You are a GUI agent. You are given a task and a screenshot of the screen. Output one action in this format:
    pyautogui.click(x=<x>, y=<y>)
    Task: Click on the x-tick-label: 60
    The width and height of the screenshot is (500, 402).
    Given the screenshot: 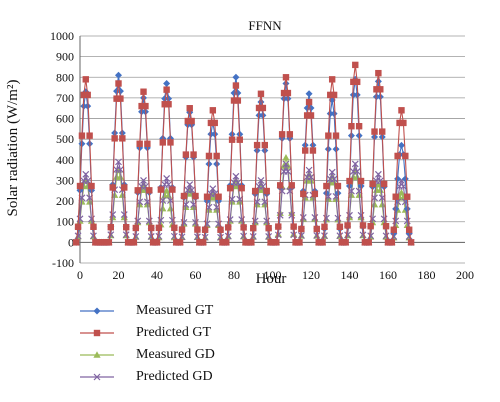 What is the action you would take?
    pyautogui.click(x=196, y=275)
    